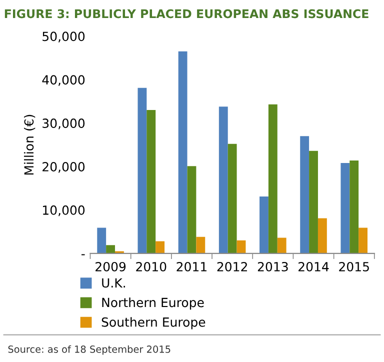 The height and width of the screenshot is (362, 384). Describe the element at coordinates (154, 323) in the screenshot. I see `legend-label: Southern Europe` at that location.